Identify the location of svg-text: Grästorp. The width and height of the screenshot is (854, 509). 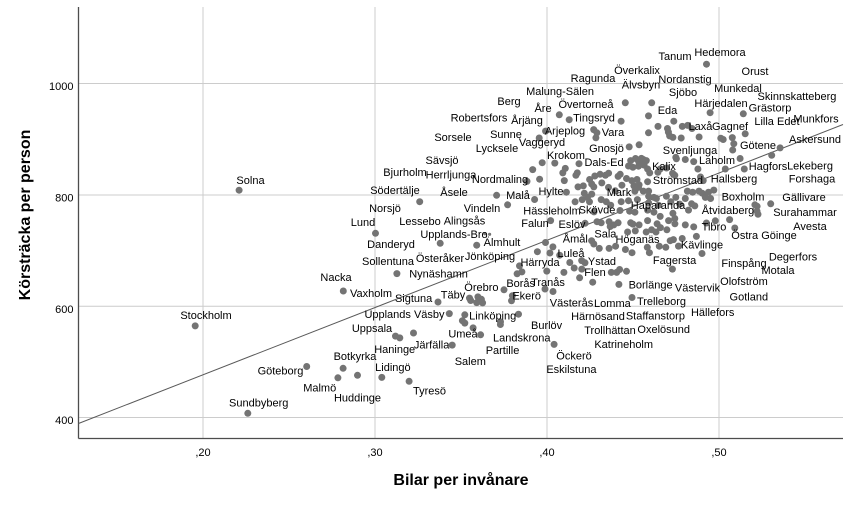
(770, 108).